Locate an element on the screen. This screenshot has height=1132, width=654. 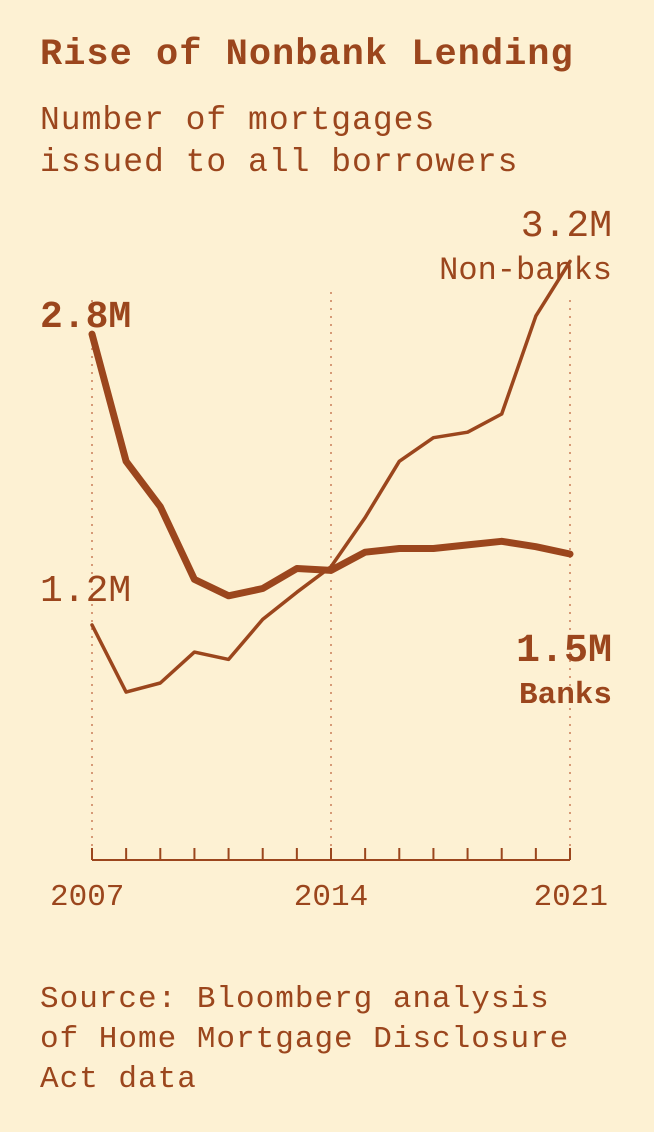
banks-start-label: 2.8M is located at coordinates (85, 317).